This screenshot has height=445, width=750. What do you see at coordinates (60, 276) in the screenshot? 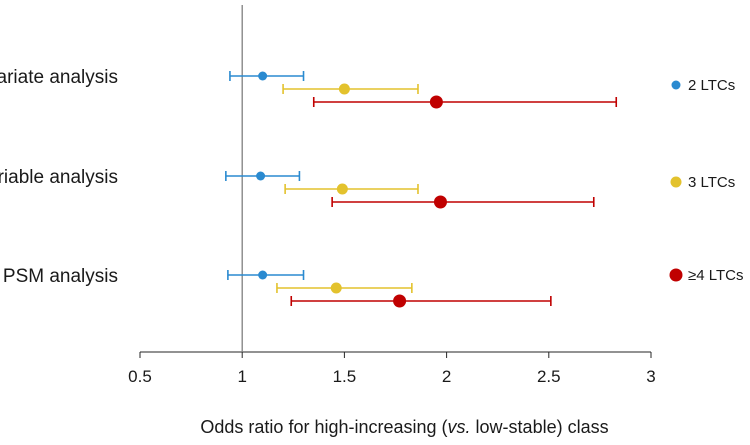
I see `group-label: PSM analysis` at bounding box center [60, 276].